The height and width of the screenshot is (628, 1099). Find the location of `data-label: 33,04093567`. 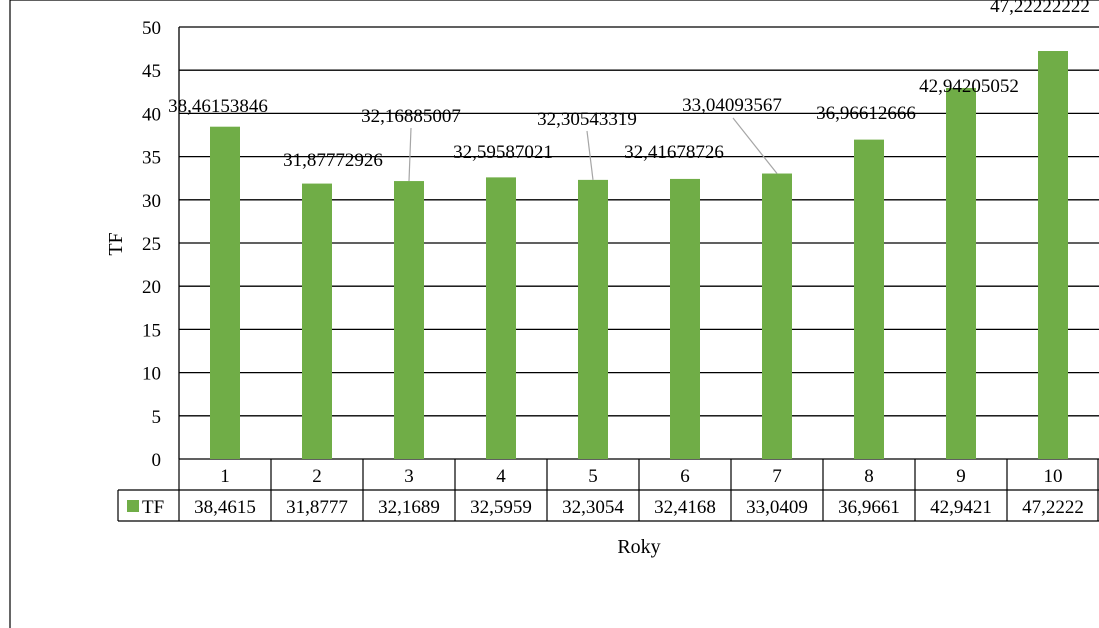

data-label: 33,04093567 is located at coordinates (732, 105).